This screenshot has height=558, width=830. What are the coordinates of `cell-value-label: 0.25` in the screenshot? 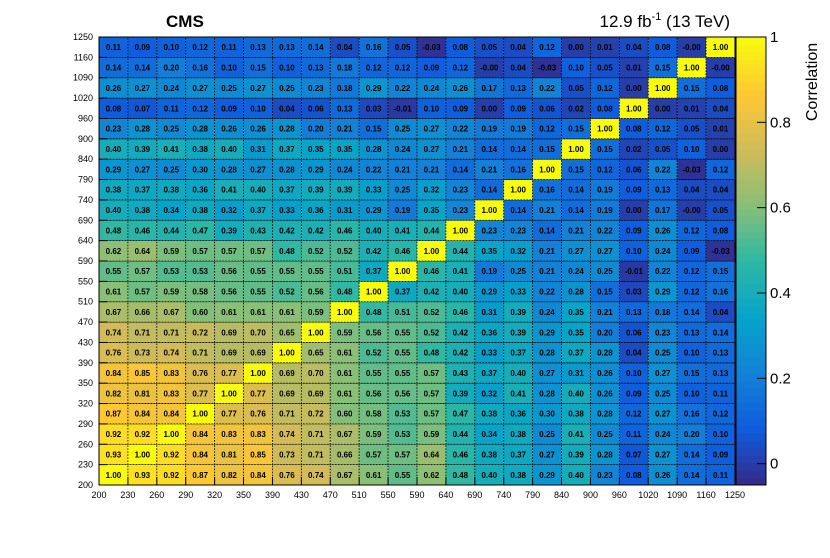 It's located at (605, 434).